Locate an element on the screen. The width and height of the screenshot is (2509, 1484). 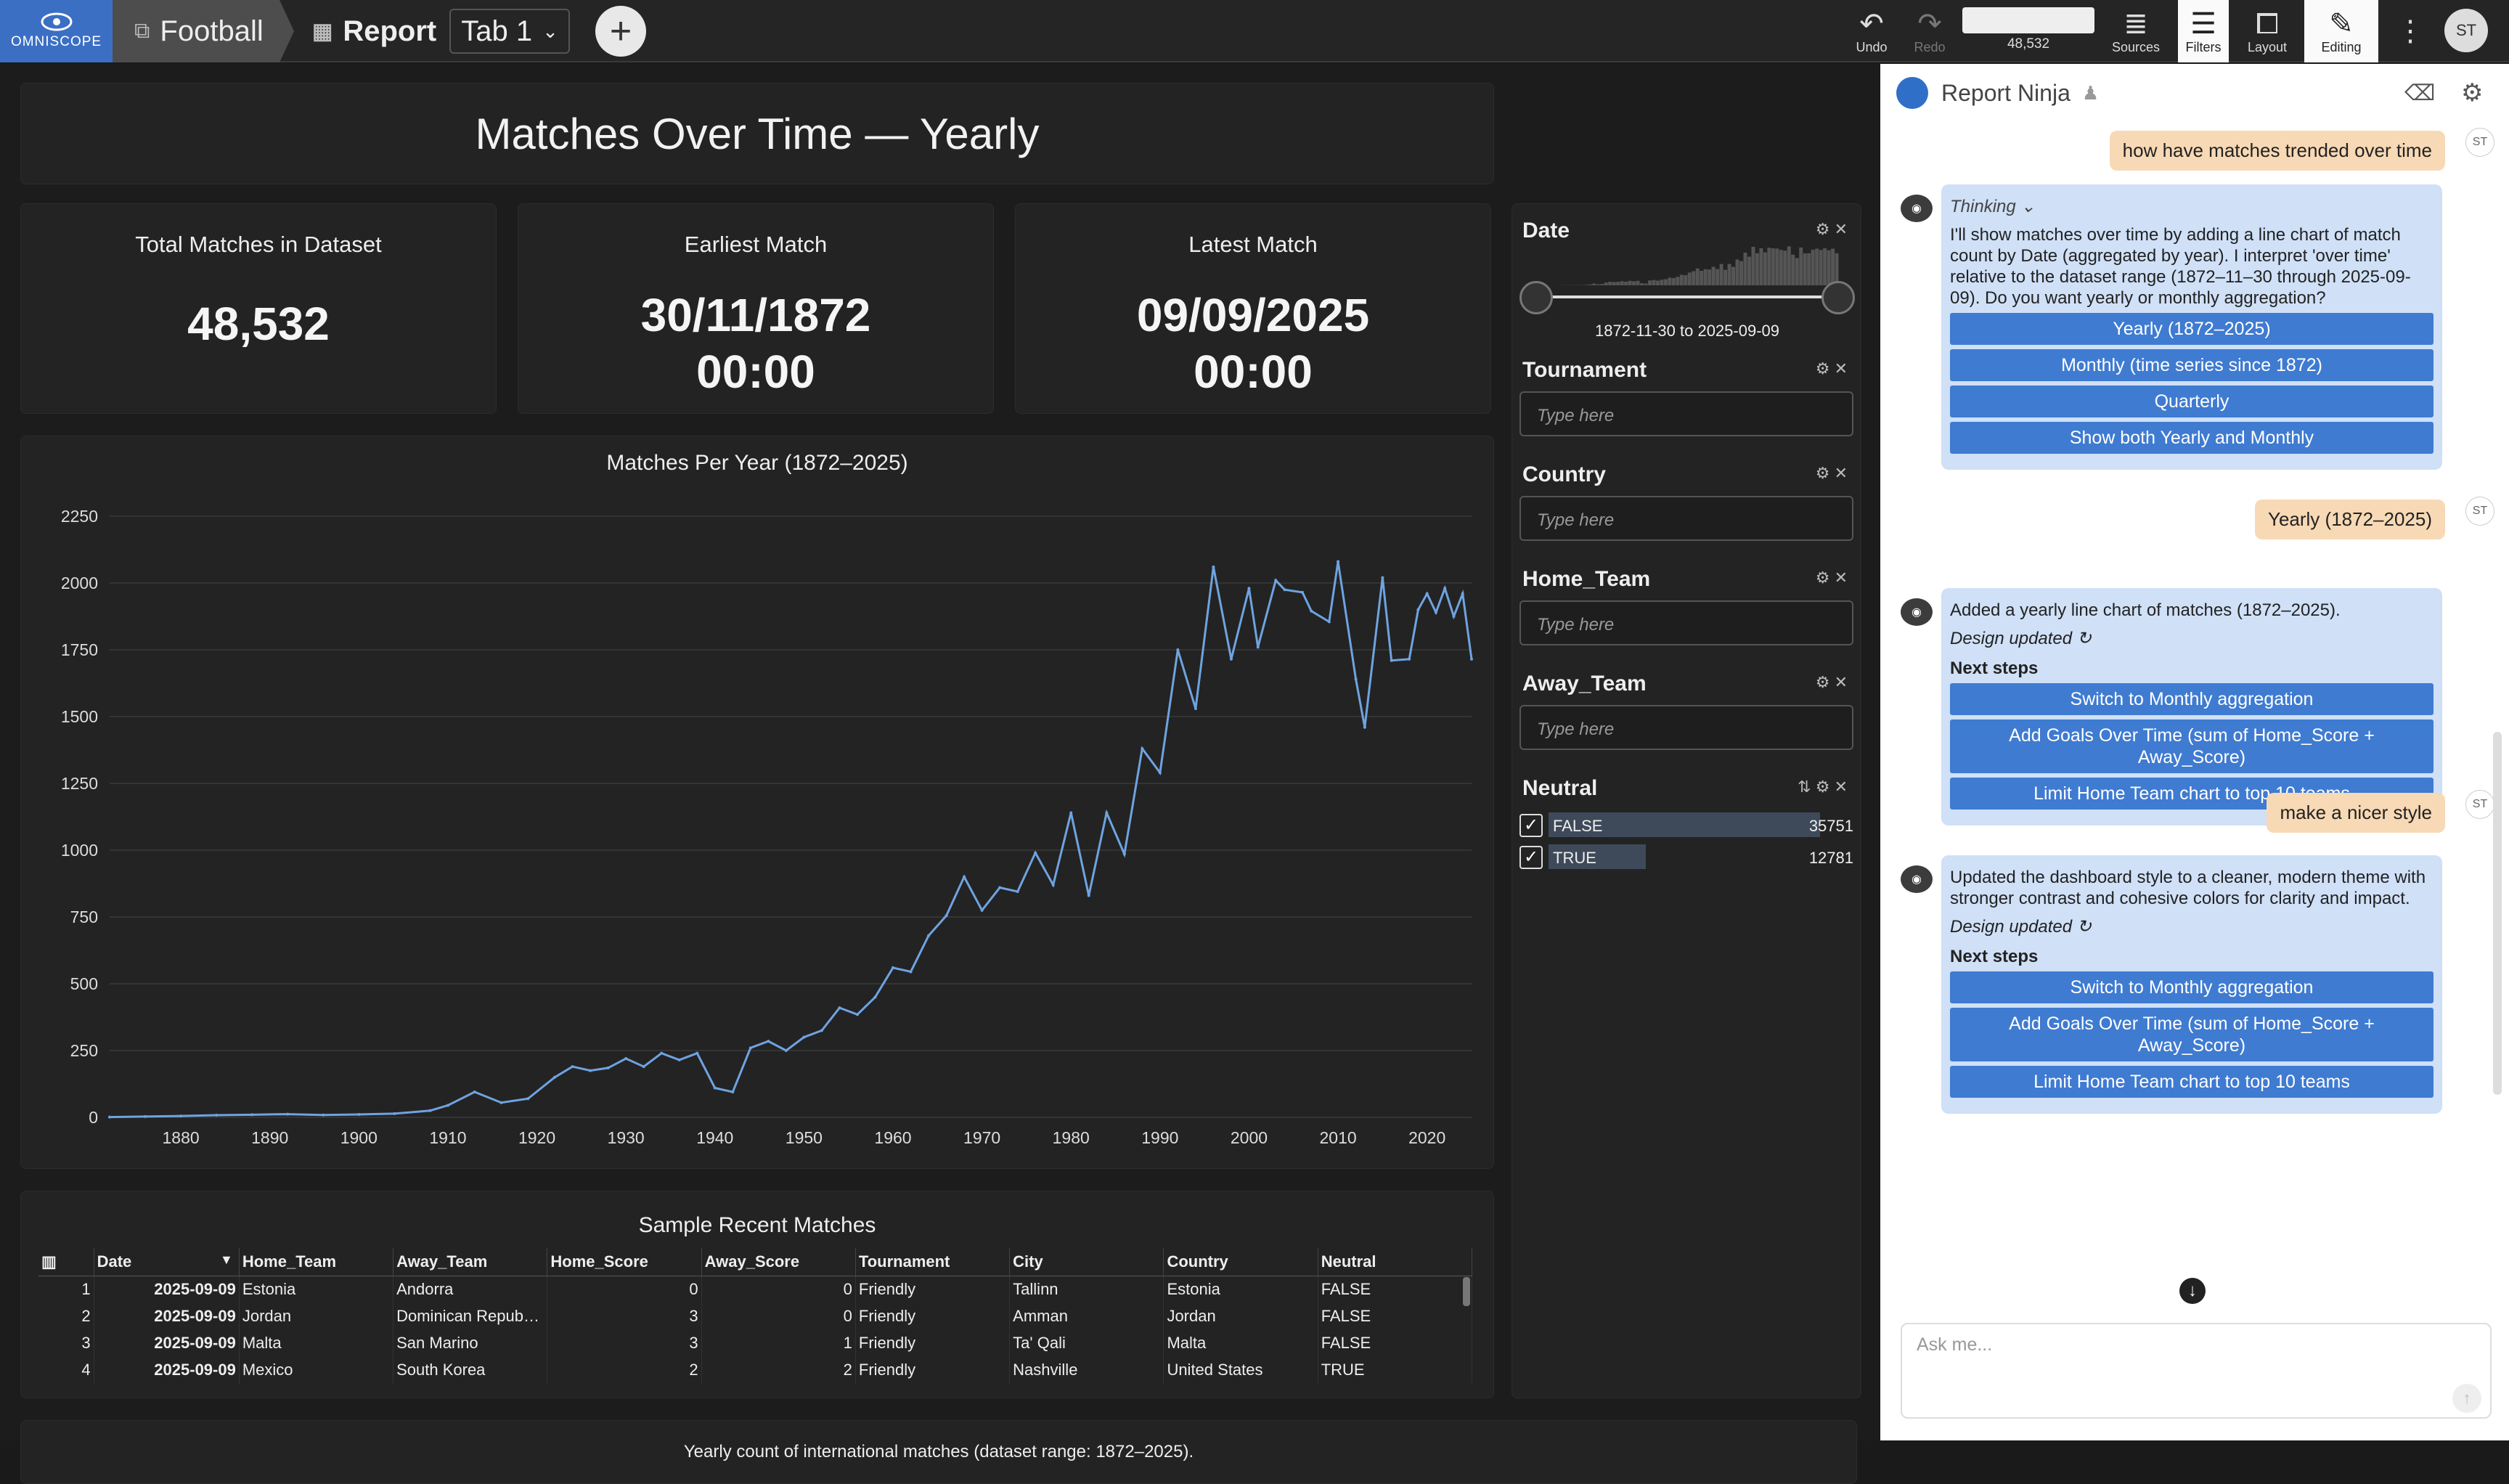
column-header: Country is located at coordinates (1241, 1262).